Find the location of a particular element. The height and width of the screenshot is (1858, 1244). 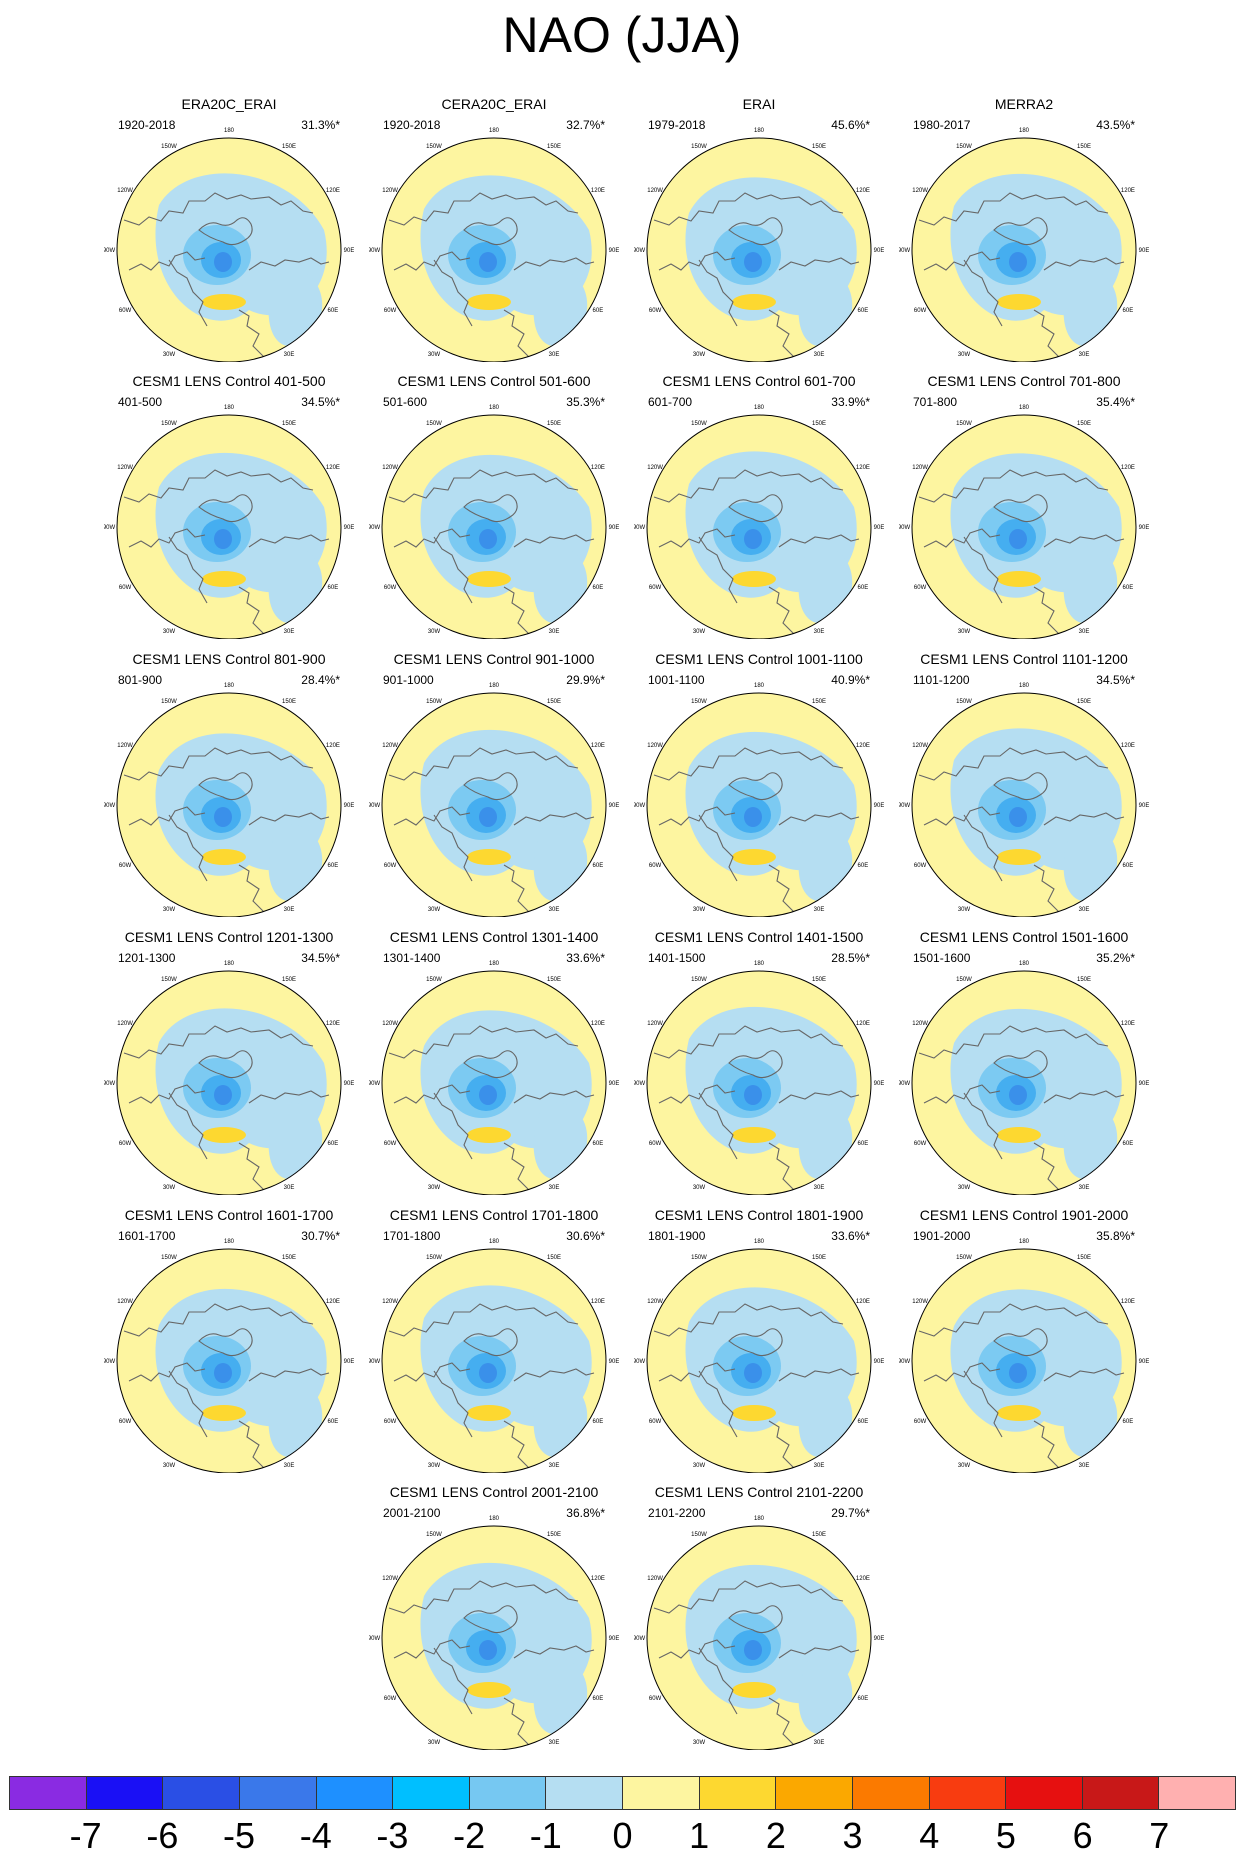

panel-period: 1501-1600 is located at coordinates (942, 958).